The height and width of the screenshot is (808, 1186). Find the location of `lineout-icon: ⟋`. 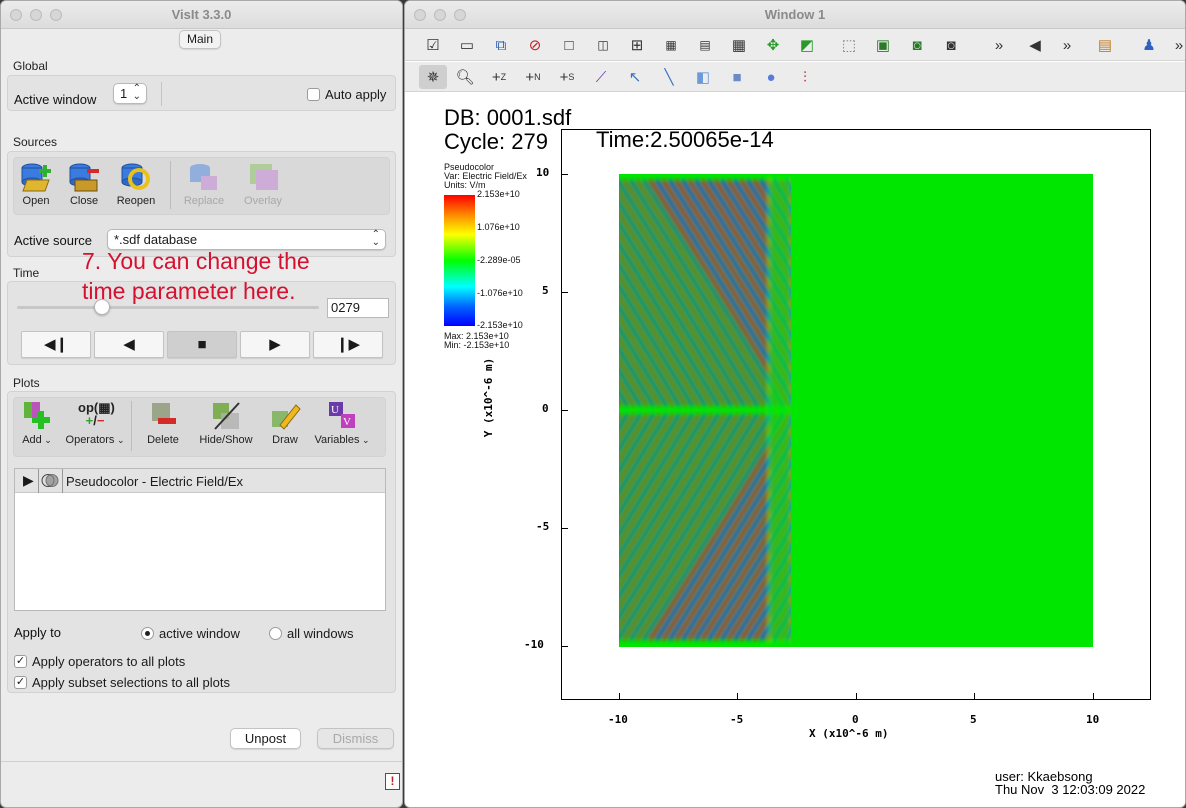

lineout-icon: ⟋ is located at coordinates (601, 77).